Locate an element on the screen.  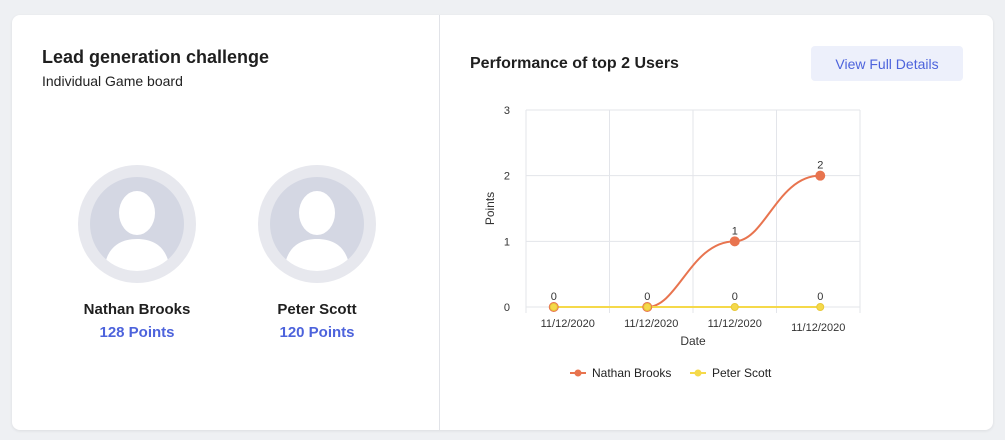
user-card-2: Peter Scott 120 Points is located at coordinates (317, 253).